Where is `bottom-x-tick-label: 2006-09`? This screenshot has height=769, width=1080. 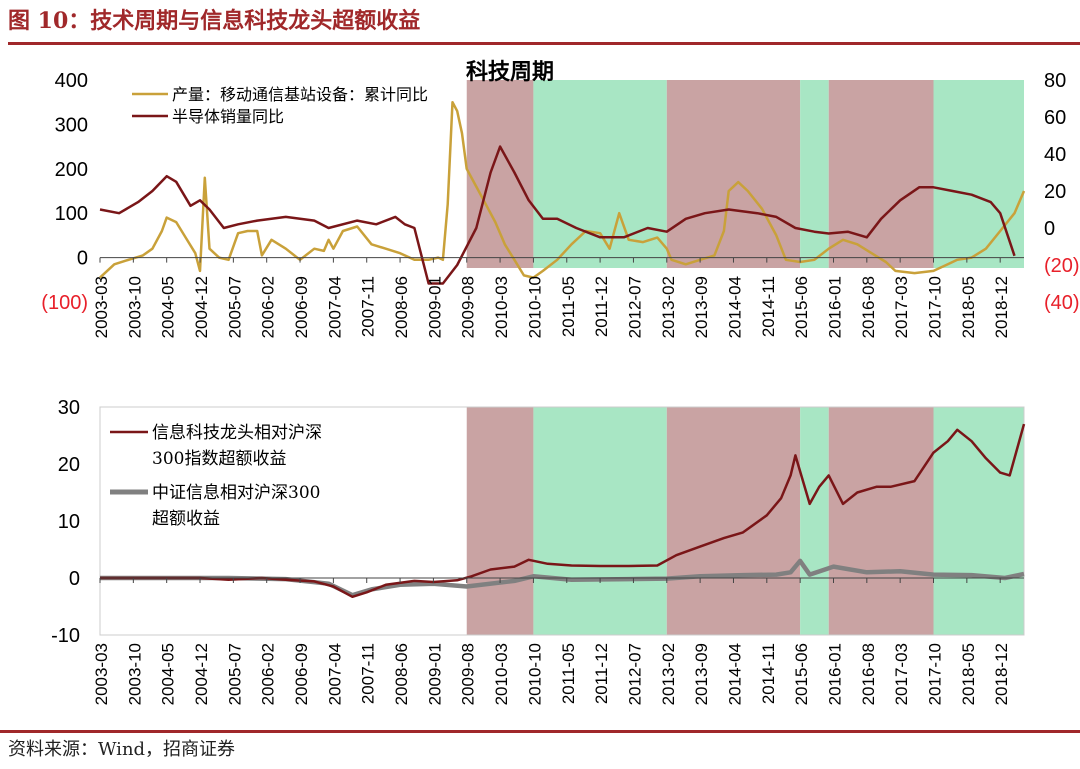 bottom-x-tick-label: 2006-09 is located at coordinates (301, 674).